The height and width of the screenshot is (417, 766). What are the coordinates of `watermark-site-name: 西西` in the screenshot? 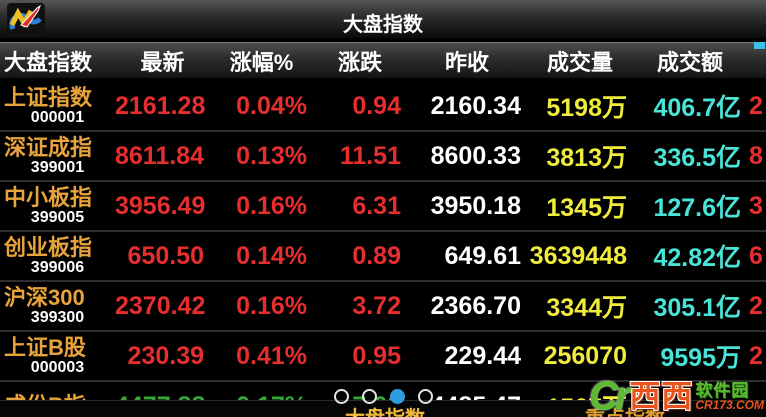 It's located at (661, 396).